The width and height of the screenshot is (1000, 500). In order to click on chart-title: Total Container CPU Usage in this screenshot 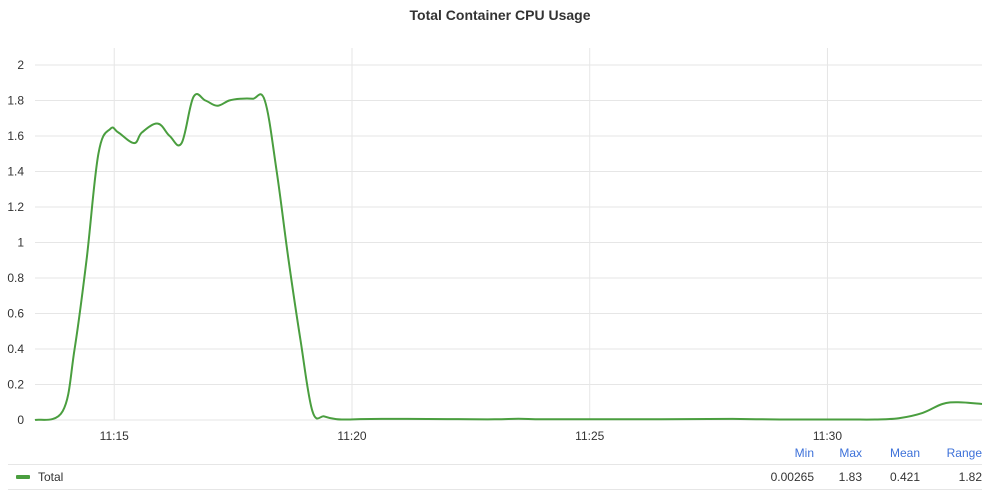, I will do `click(500, 15)`.